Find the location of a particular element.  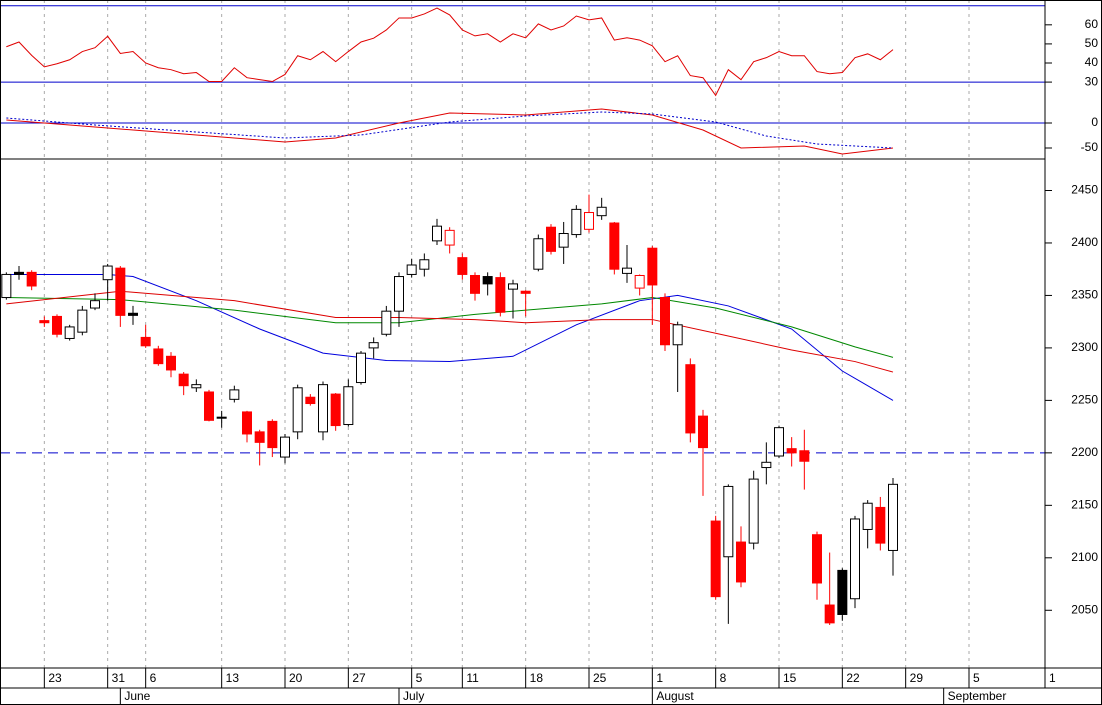

x-tick-label: 15 is located at coordinates (790, 678).